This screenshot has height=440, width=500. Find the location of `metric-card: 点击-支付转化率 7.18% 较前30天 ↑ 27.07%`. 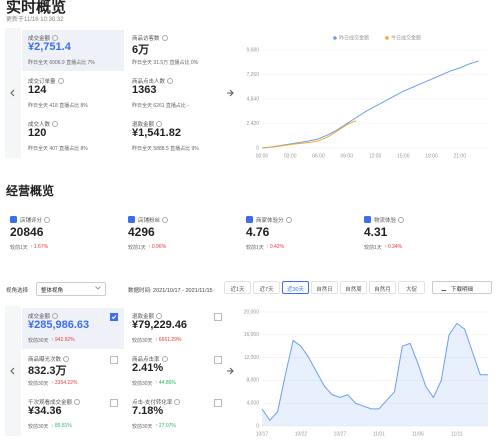

metric-card: 点击-支付转化率 7.18% 较前30天 ↑ 27.07% is located at coordinates (177, 414).